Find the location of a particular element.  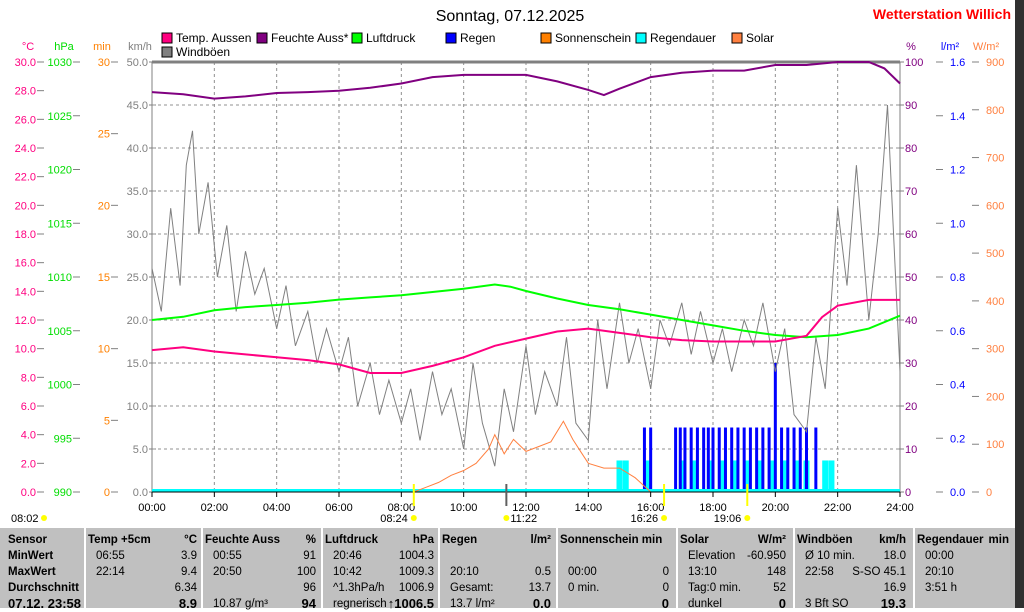

axis-tick-label: 0.0 is located at coordinates (140, 493).